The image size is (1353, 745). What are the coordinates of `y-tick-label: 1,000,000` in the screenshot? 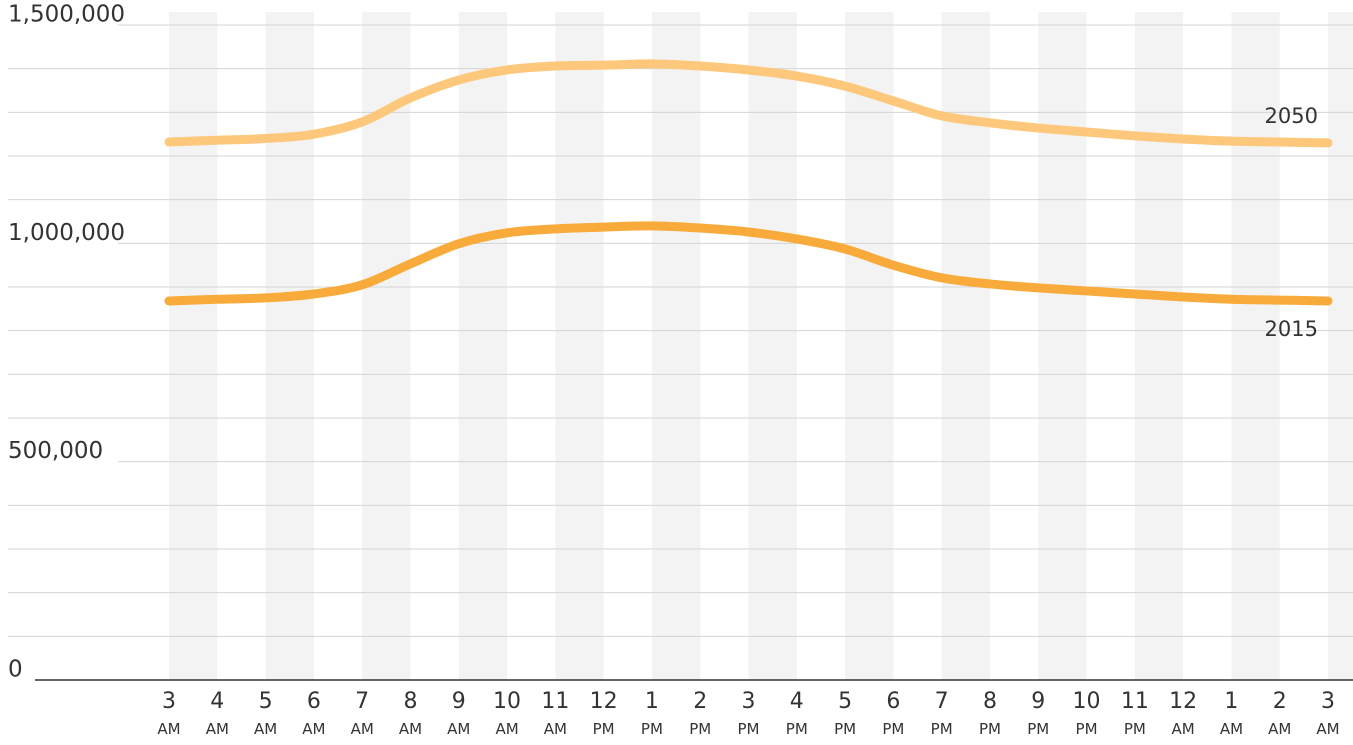 It's located at (66, 233).